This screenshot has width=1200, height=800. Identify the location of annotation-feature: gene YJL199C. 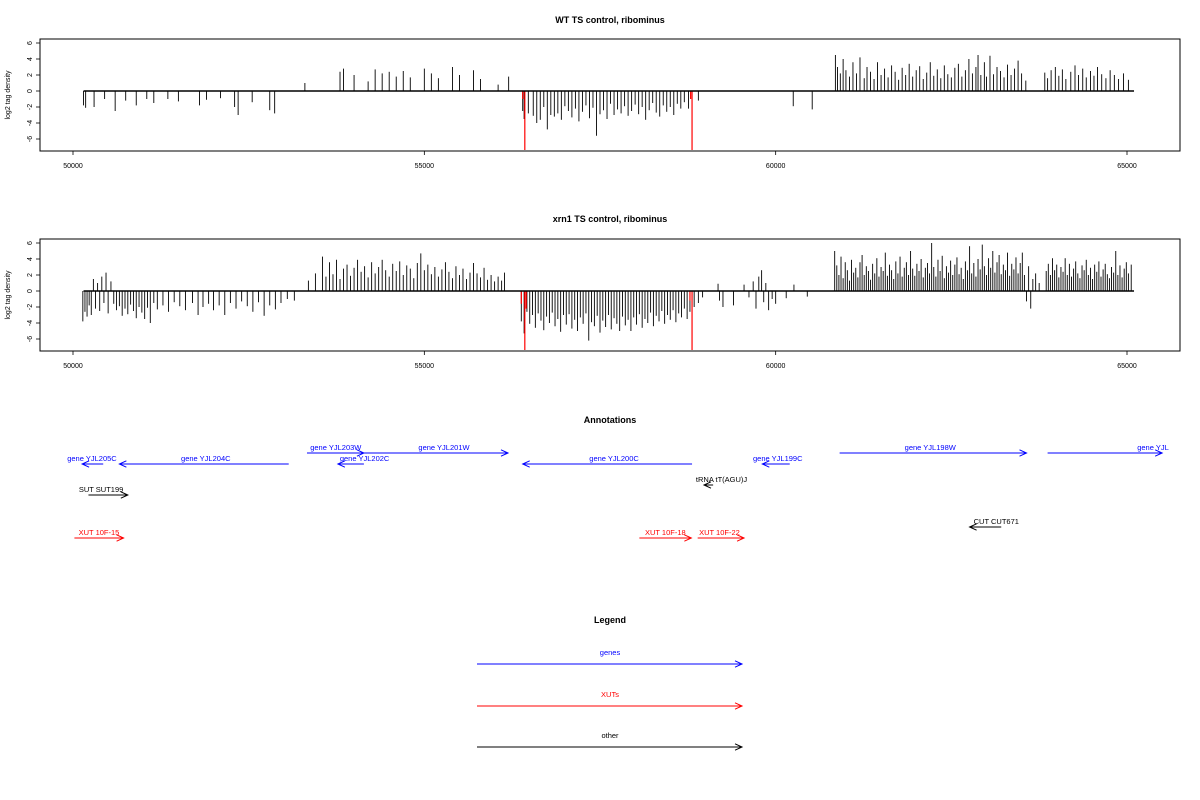
(778, 461).